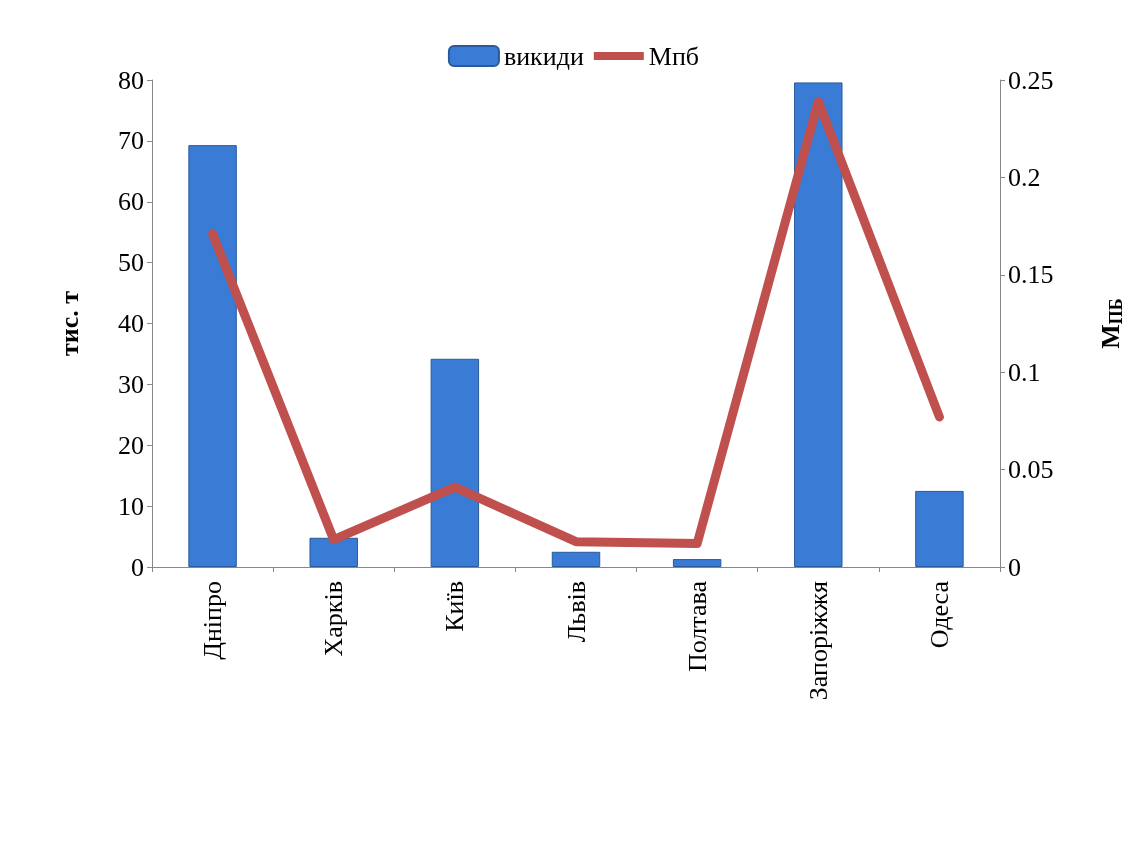 The width and height of the screenshot is (1147, 843). Describe the element at coordinates (1031, 275) in the screenshot. I see `y2-tick-label: 0.15` at that location.